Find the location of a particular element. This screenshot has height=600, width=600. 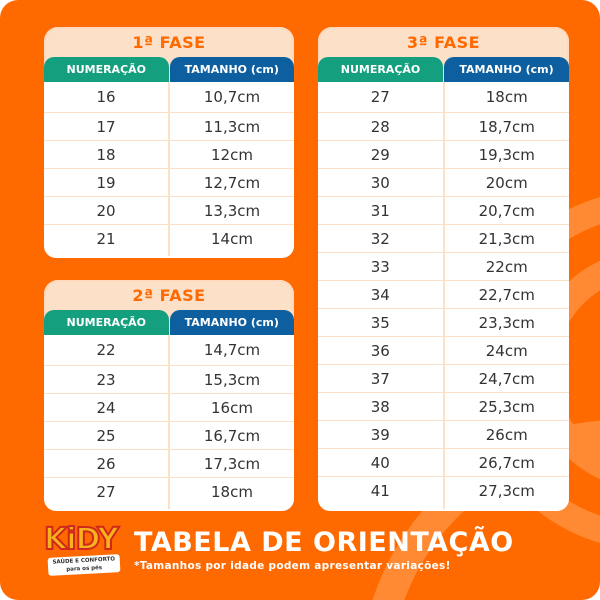

table-row: 36 24cm is located at coordinates (443, 350).